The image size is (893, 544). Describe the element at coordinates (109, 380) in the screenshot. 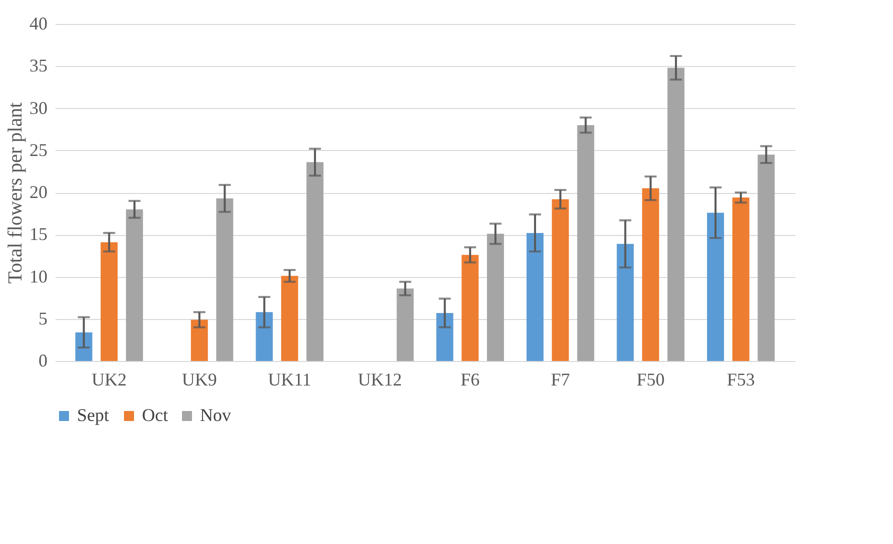

I see `x-tick-label: UK2` at that location.